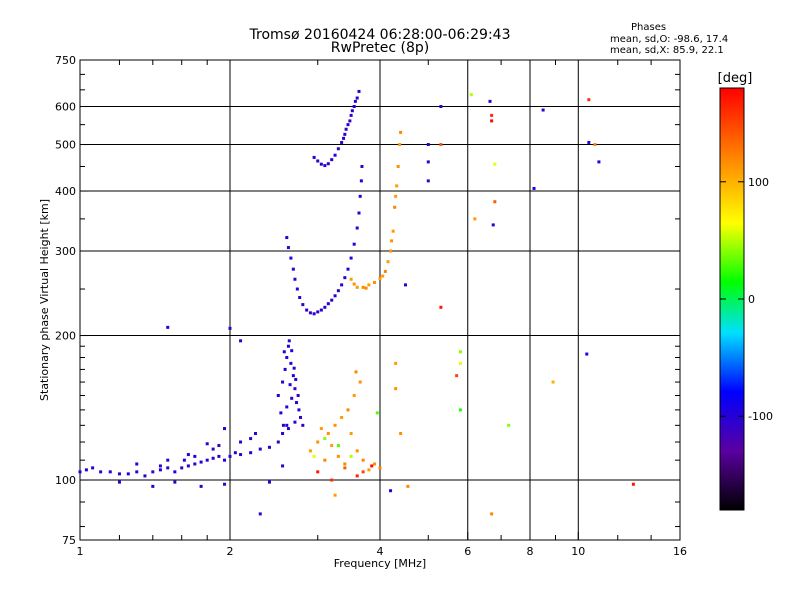 This screenshot has width=800, height=600. What do you see at coordinates (380, 35) in the screenshot?
I see `chart-title: Tromsø 20160424 06:28:00-06:29:43` at bounding box center [380, 35].